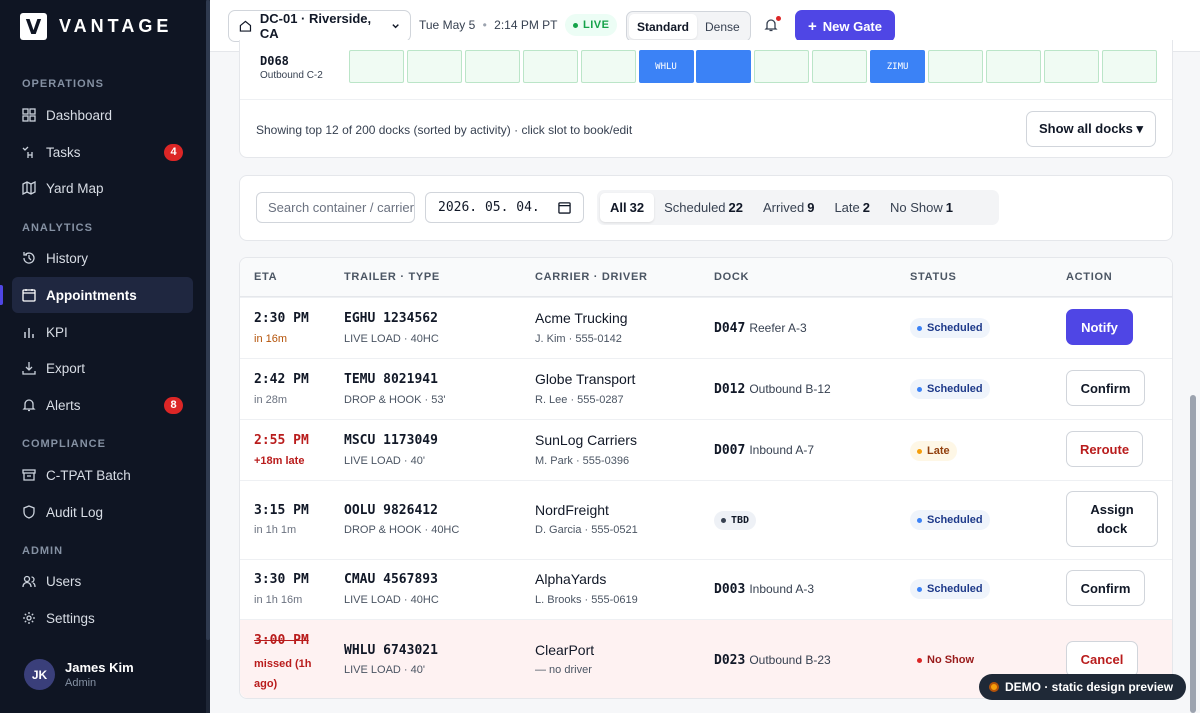 The height and width of the screenshot is (713, 1200). Describe the element at coordinates (266, 277) in the screenshot. I see `col-eta: ETA` at that location.